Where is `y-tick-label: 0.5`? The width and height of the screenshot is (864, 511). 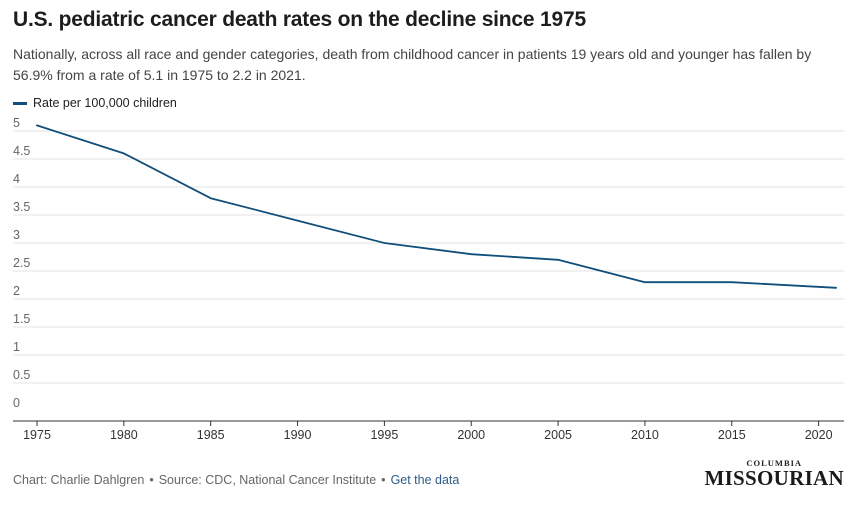
y-tick-label: 0.5 is located at coordinates (21, 375).